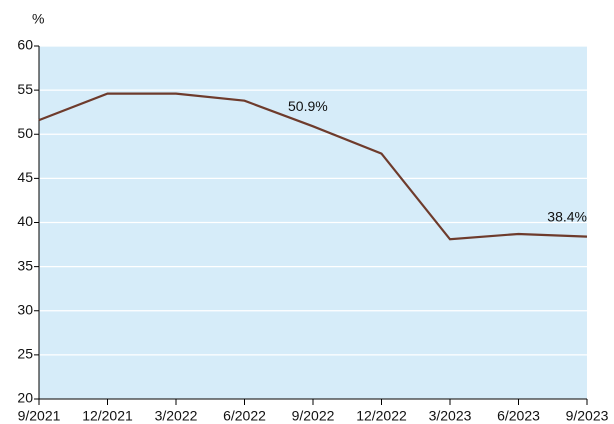 The height and width of the screenshot is (424, 614). I want to click on value-label: 38.4%, so click(567, 216).